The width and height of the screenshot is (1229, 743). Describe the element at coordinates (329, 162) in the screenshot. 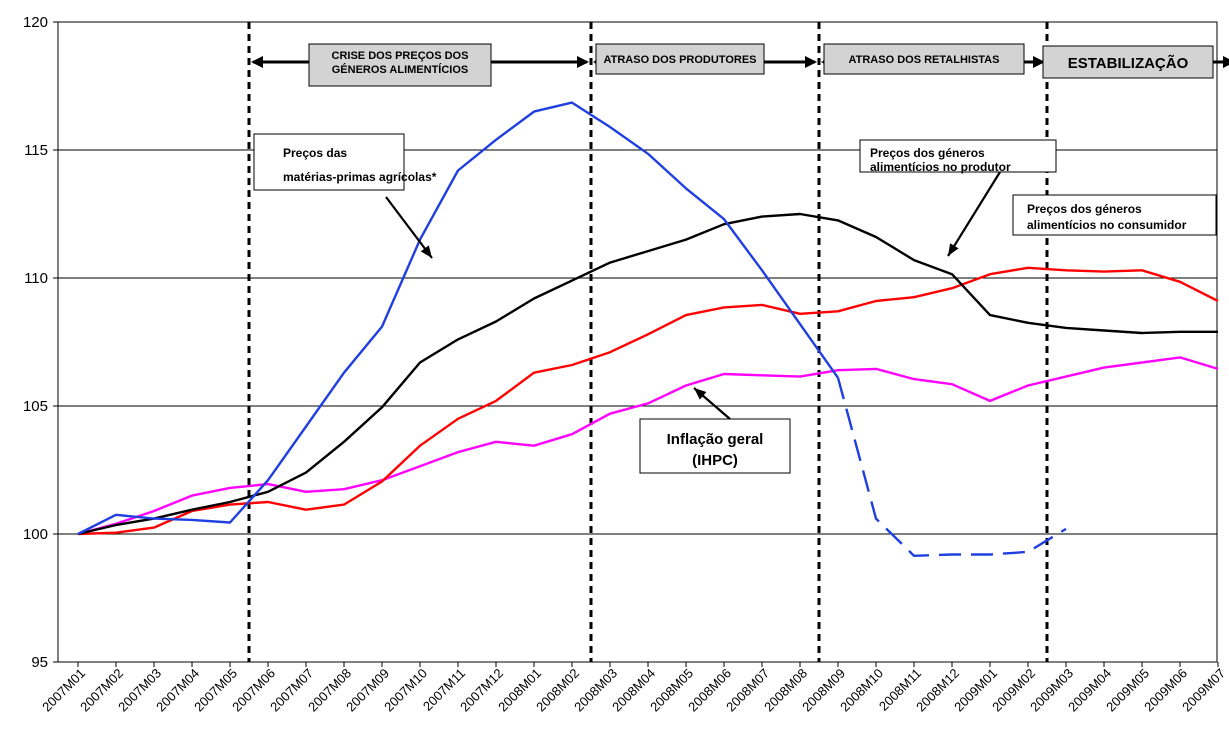

I see `annotation-box-agri` at that location.